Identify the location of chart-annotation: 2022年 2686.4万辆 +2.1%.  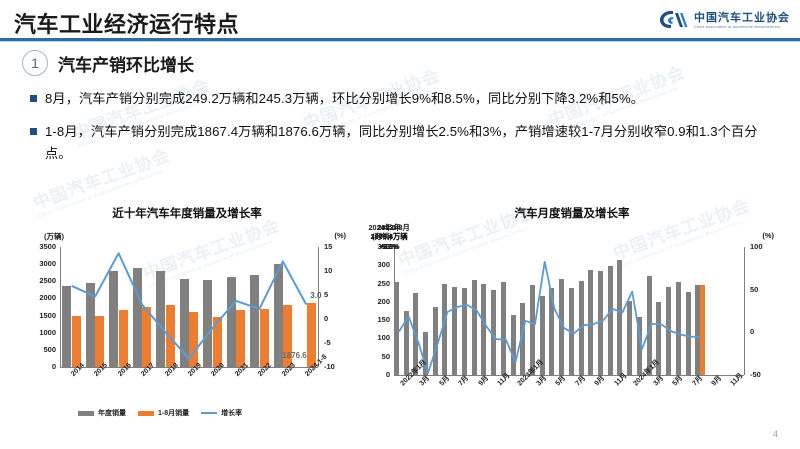
(389, 237).